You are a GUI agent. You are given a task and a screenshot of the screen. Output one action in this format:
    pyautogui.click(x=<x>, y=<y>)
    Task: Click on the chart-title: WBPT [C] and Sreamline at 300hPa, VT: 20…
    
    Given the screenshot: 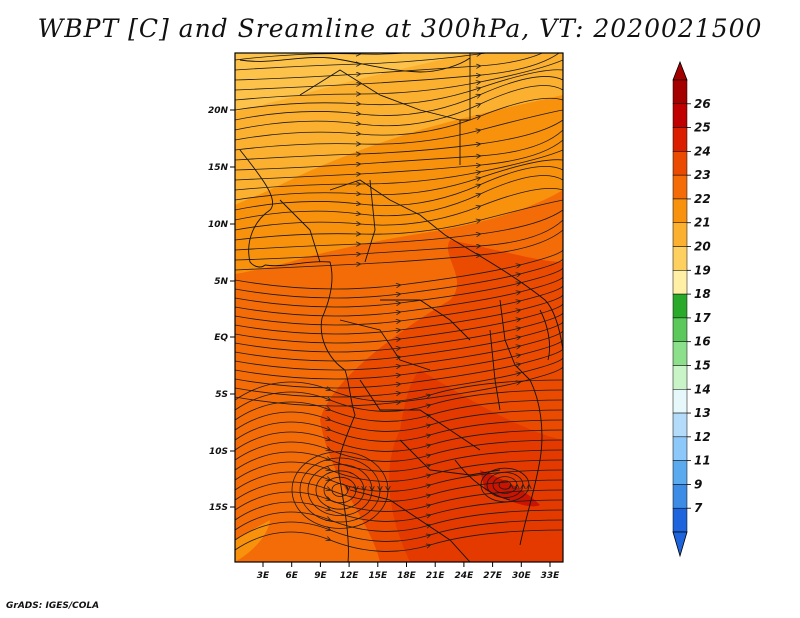 What is the action you would take?
    pyautogui.click(x=400, y=28)
    